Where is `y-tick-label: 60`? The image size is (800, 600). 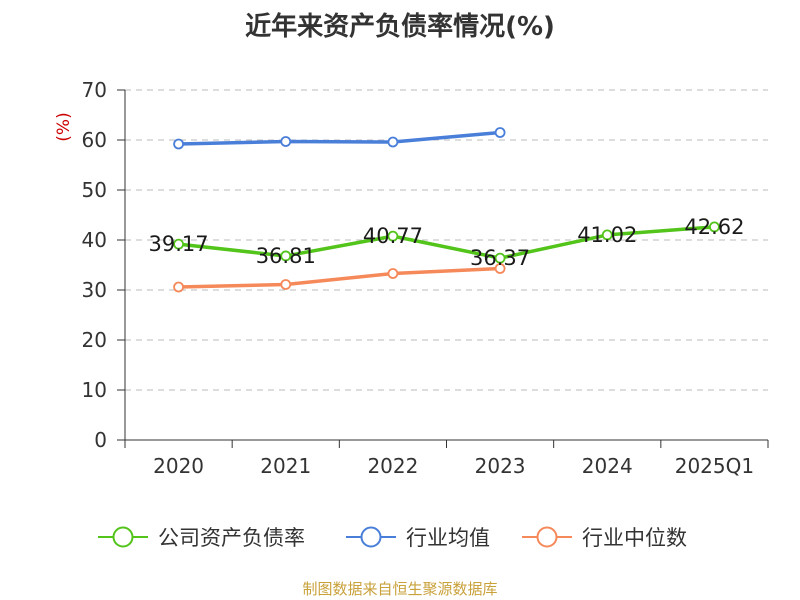
y-tick-label: 60 is located at coordinates (94, 140).